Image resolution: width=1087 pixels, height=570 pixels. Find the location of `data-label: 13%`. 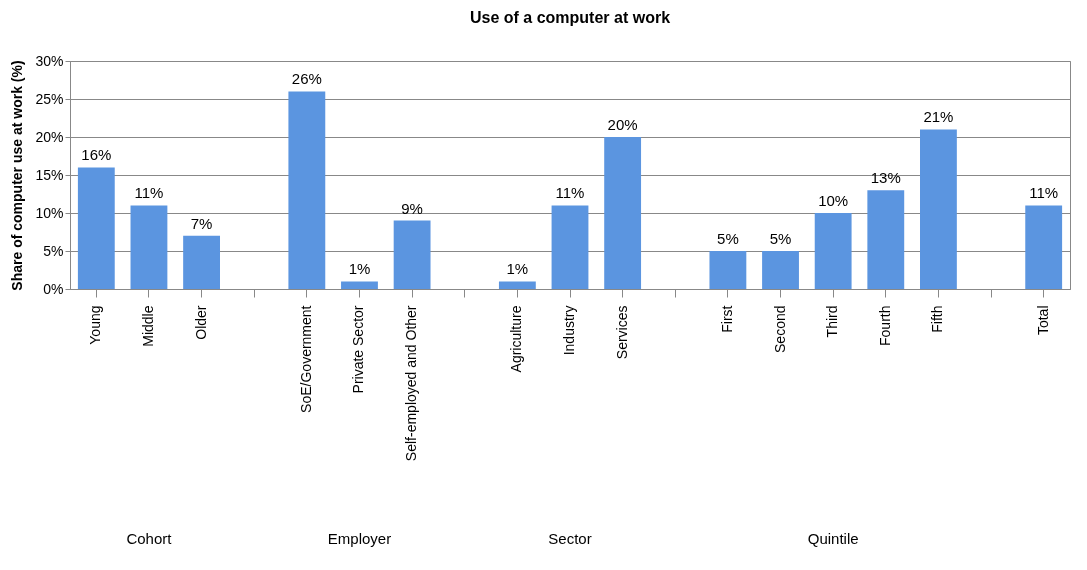

data-label: 13% is located at coordinates (885, 178).